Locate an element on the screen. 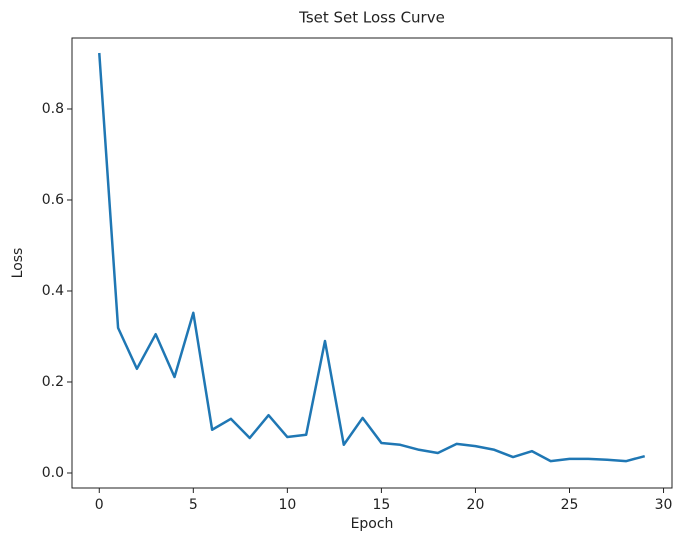 The image size is (685, 540). y-tick-label: 0.6 is located at coordinates (53, 200).